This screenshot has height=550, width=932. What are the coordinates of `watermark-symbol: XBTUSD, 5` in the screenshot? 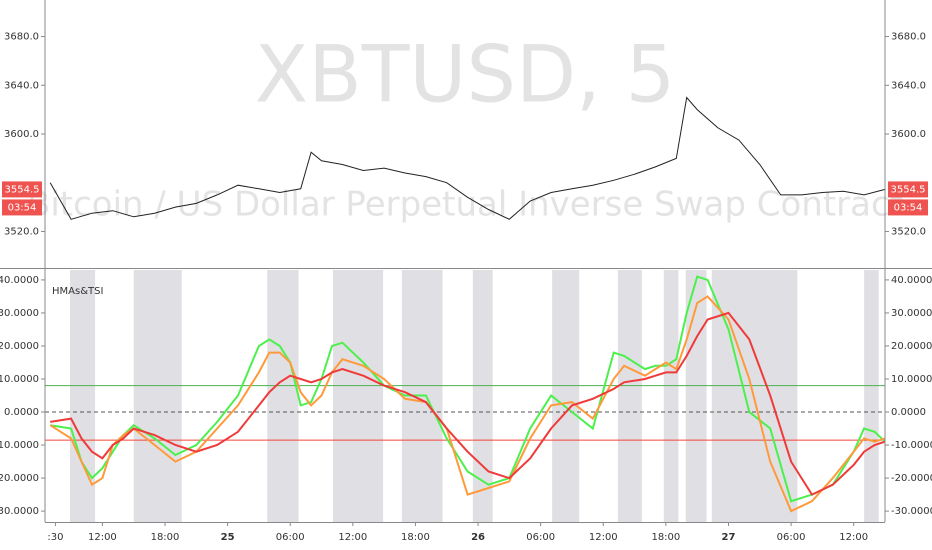 It's located at (465, 75).